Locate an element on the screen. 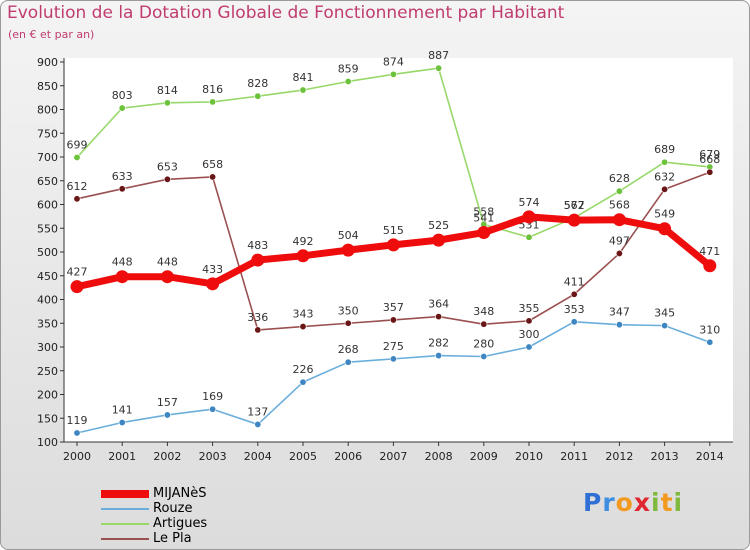 This screenshot has width=750, height=550. data-label-artigues: 887 is located at coordinates (438, 55).